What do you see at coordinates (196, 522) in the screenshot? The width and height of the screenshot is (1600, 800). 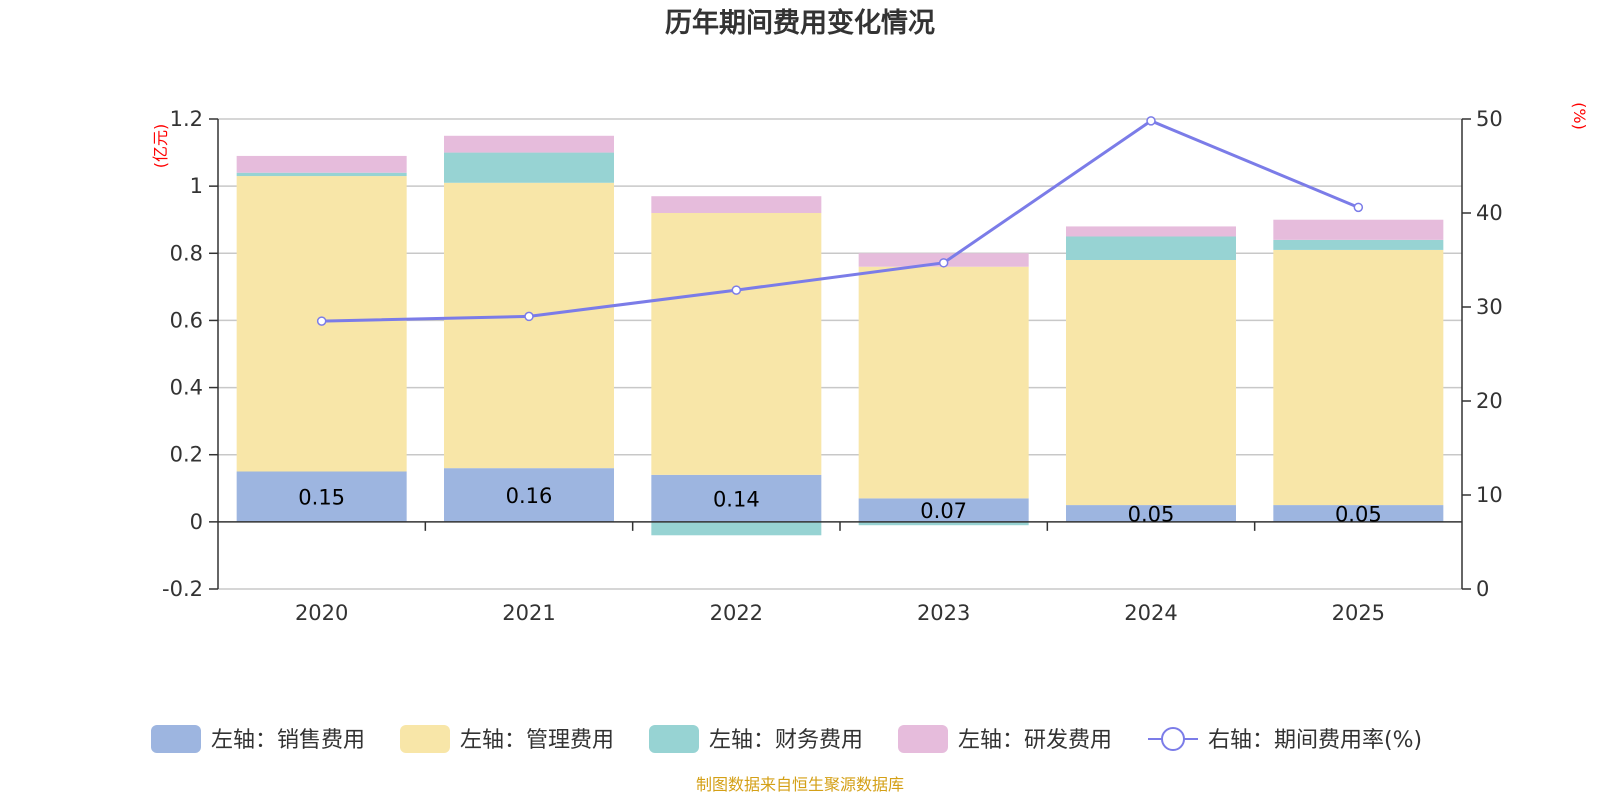 I see `left-tick-label: 0` at bounding box center [196, 522].